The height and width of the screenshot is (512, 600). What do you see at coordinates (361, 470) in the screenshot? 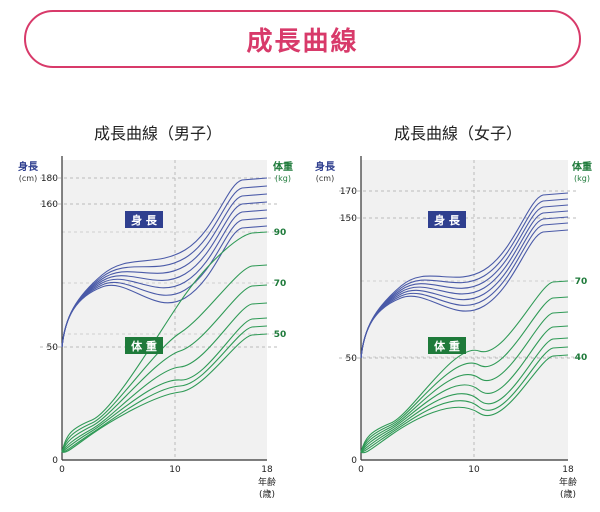
I see `x-tick-girls-0: 0` at bounding box center [361, 470].